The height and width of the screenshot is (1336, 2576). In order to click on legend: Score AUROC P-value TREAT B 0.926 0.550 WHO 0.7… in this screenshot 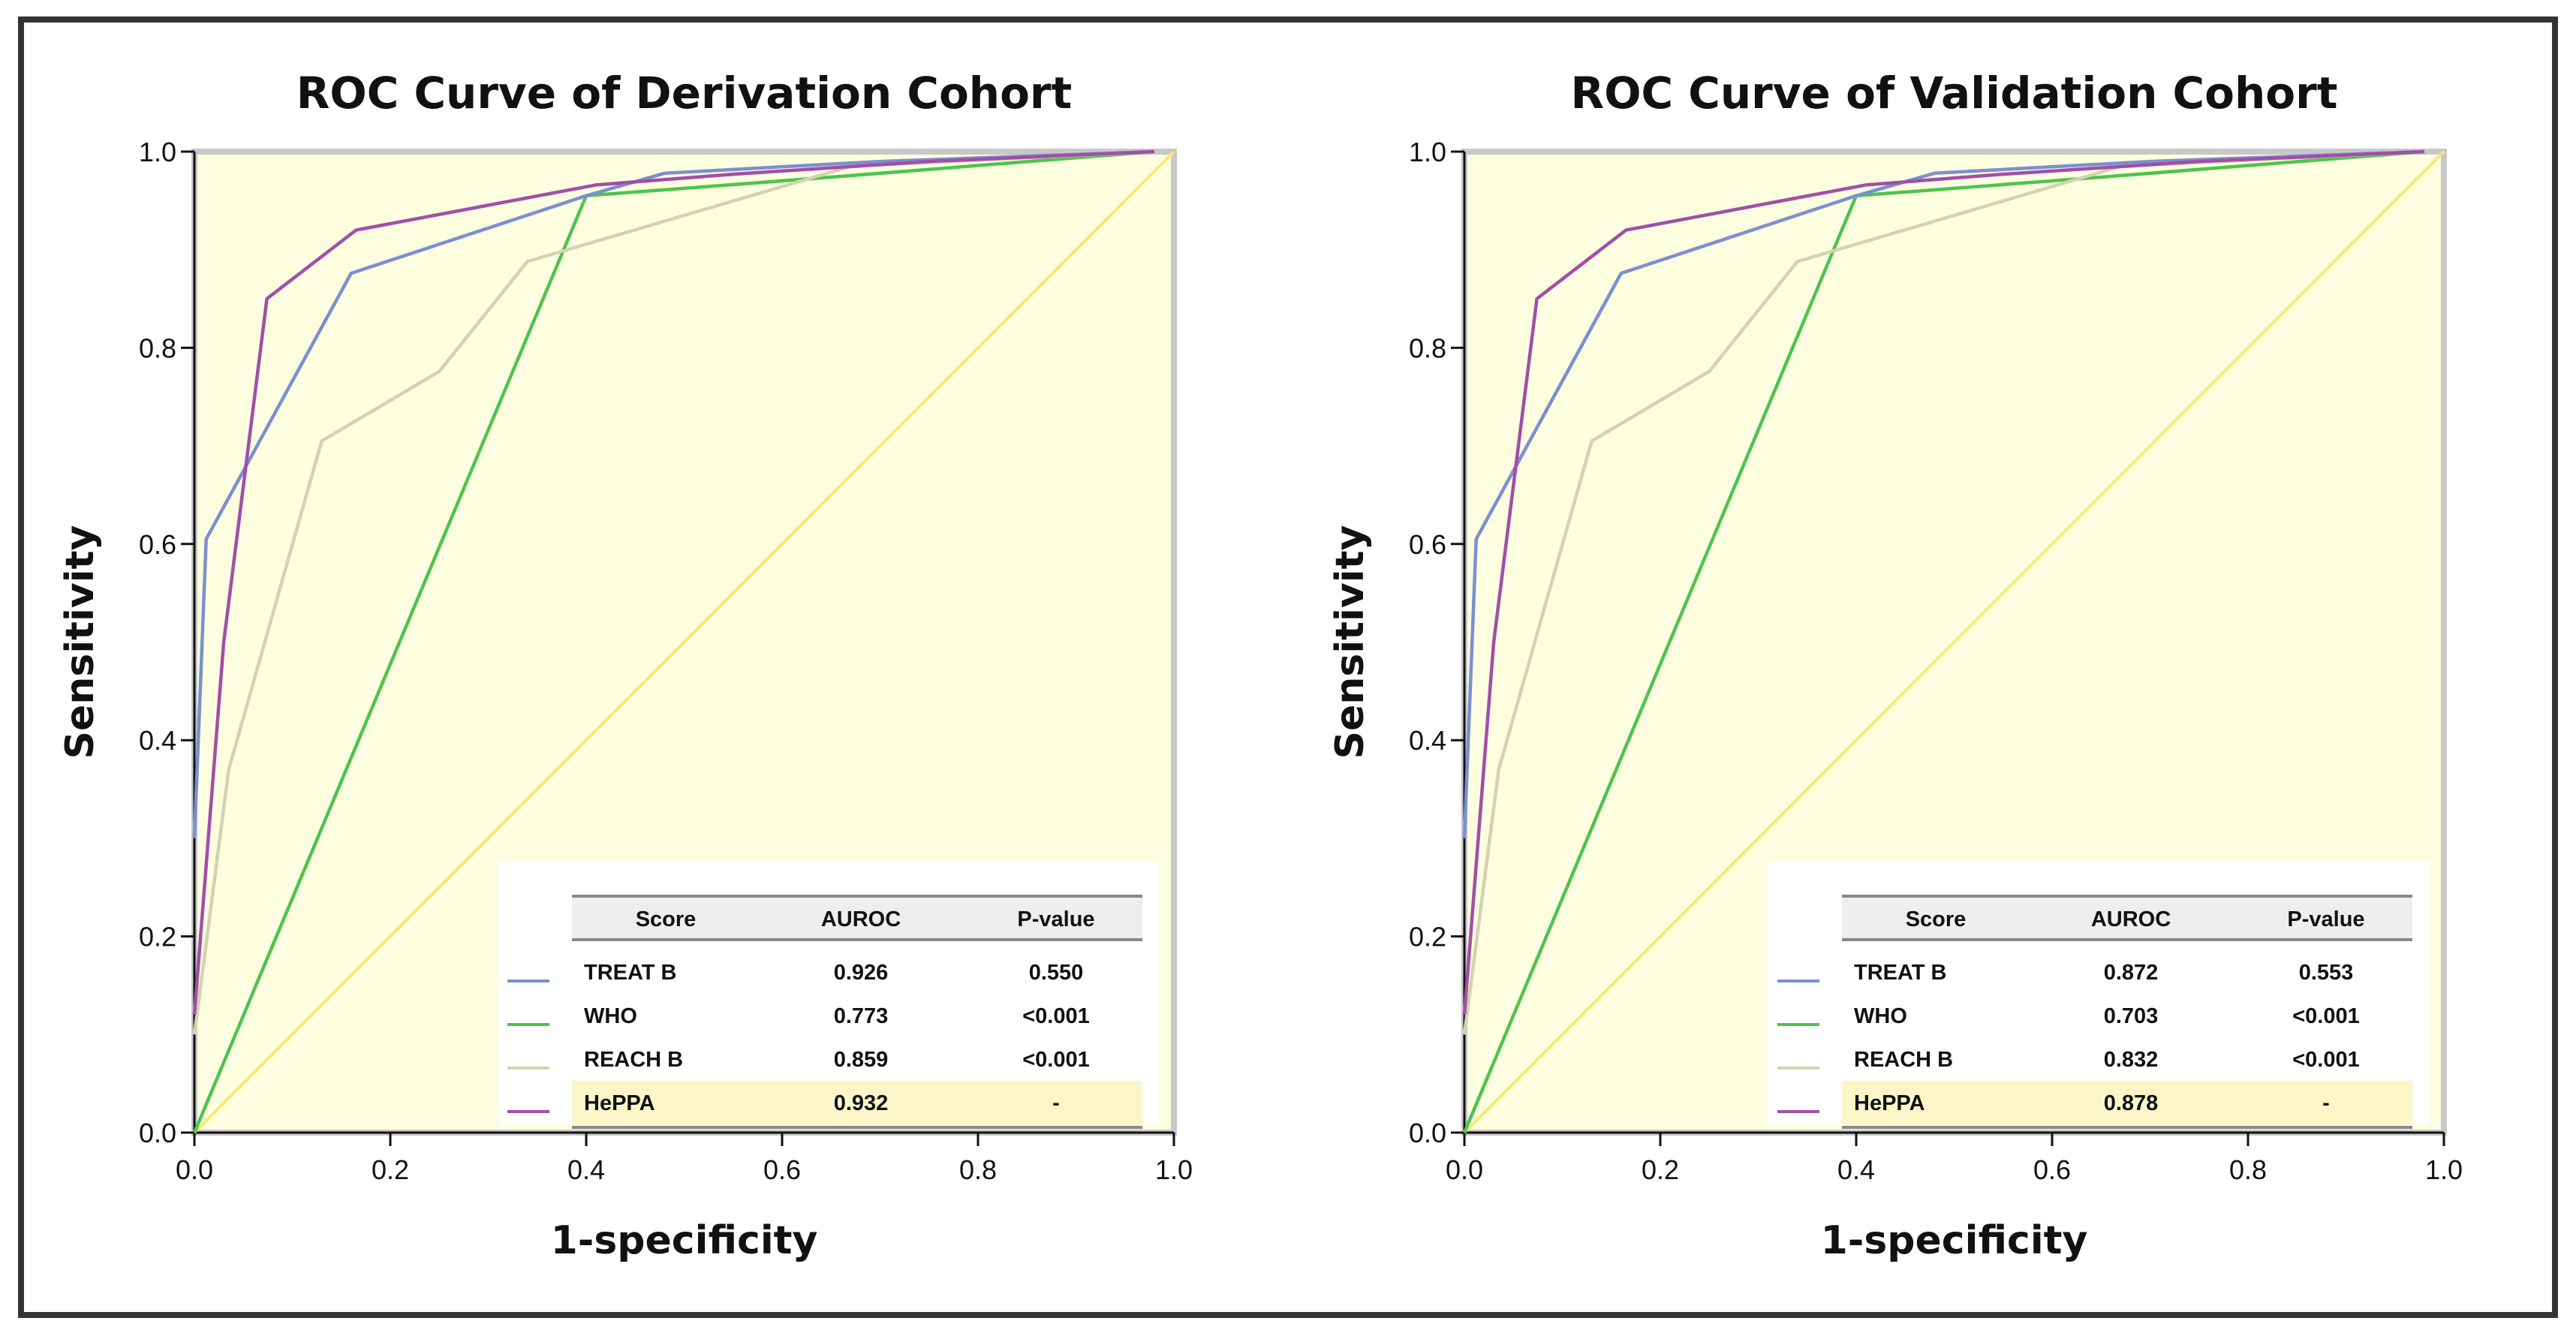, I will do `click(828, 995)`.